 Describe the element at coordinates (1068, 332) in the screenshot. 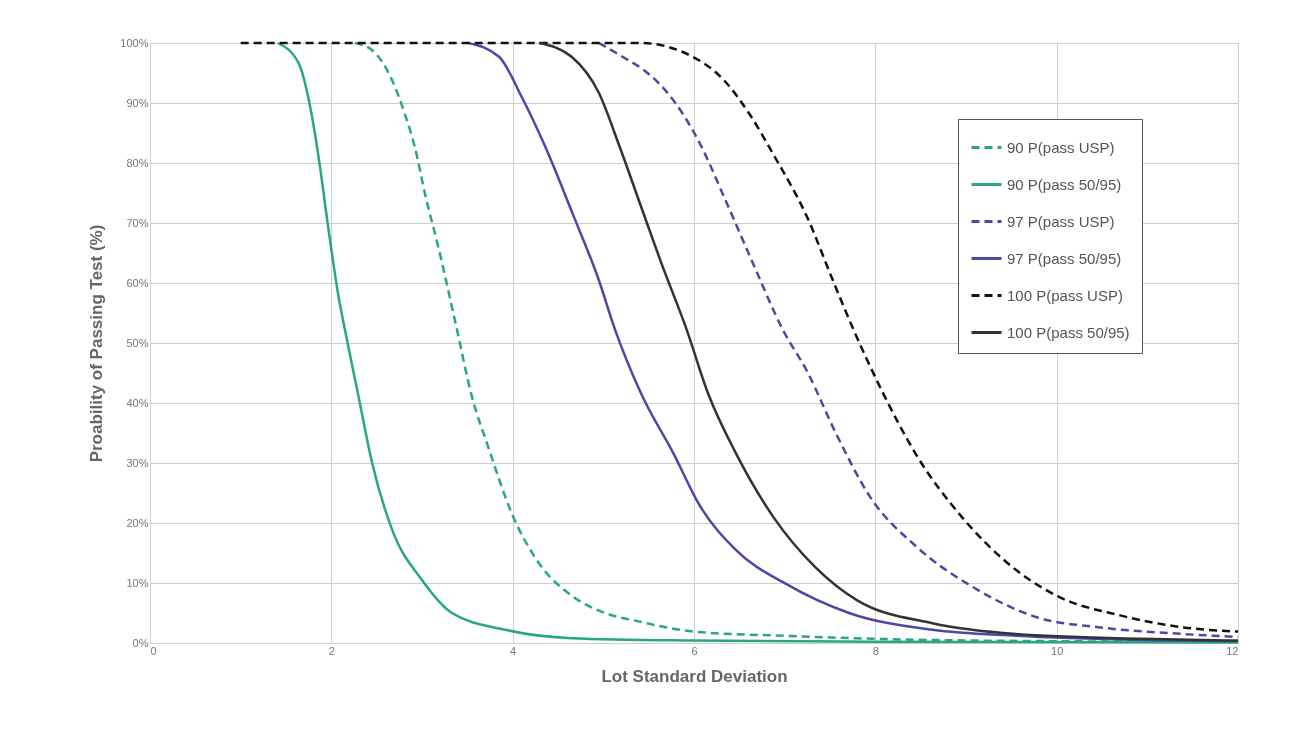

I see `legend-label: 100 P(pass 50/95)` at that location.